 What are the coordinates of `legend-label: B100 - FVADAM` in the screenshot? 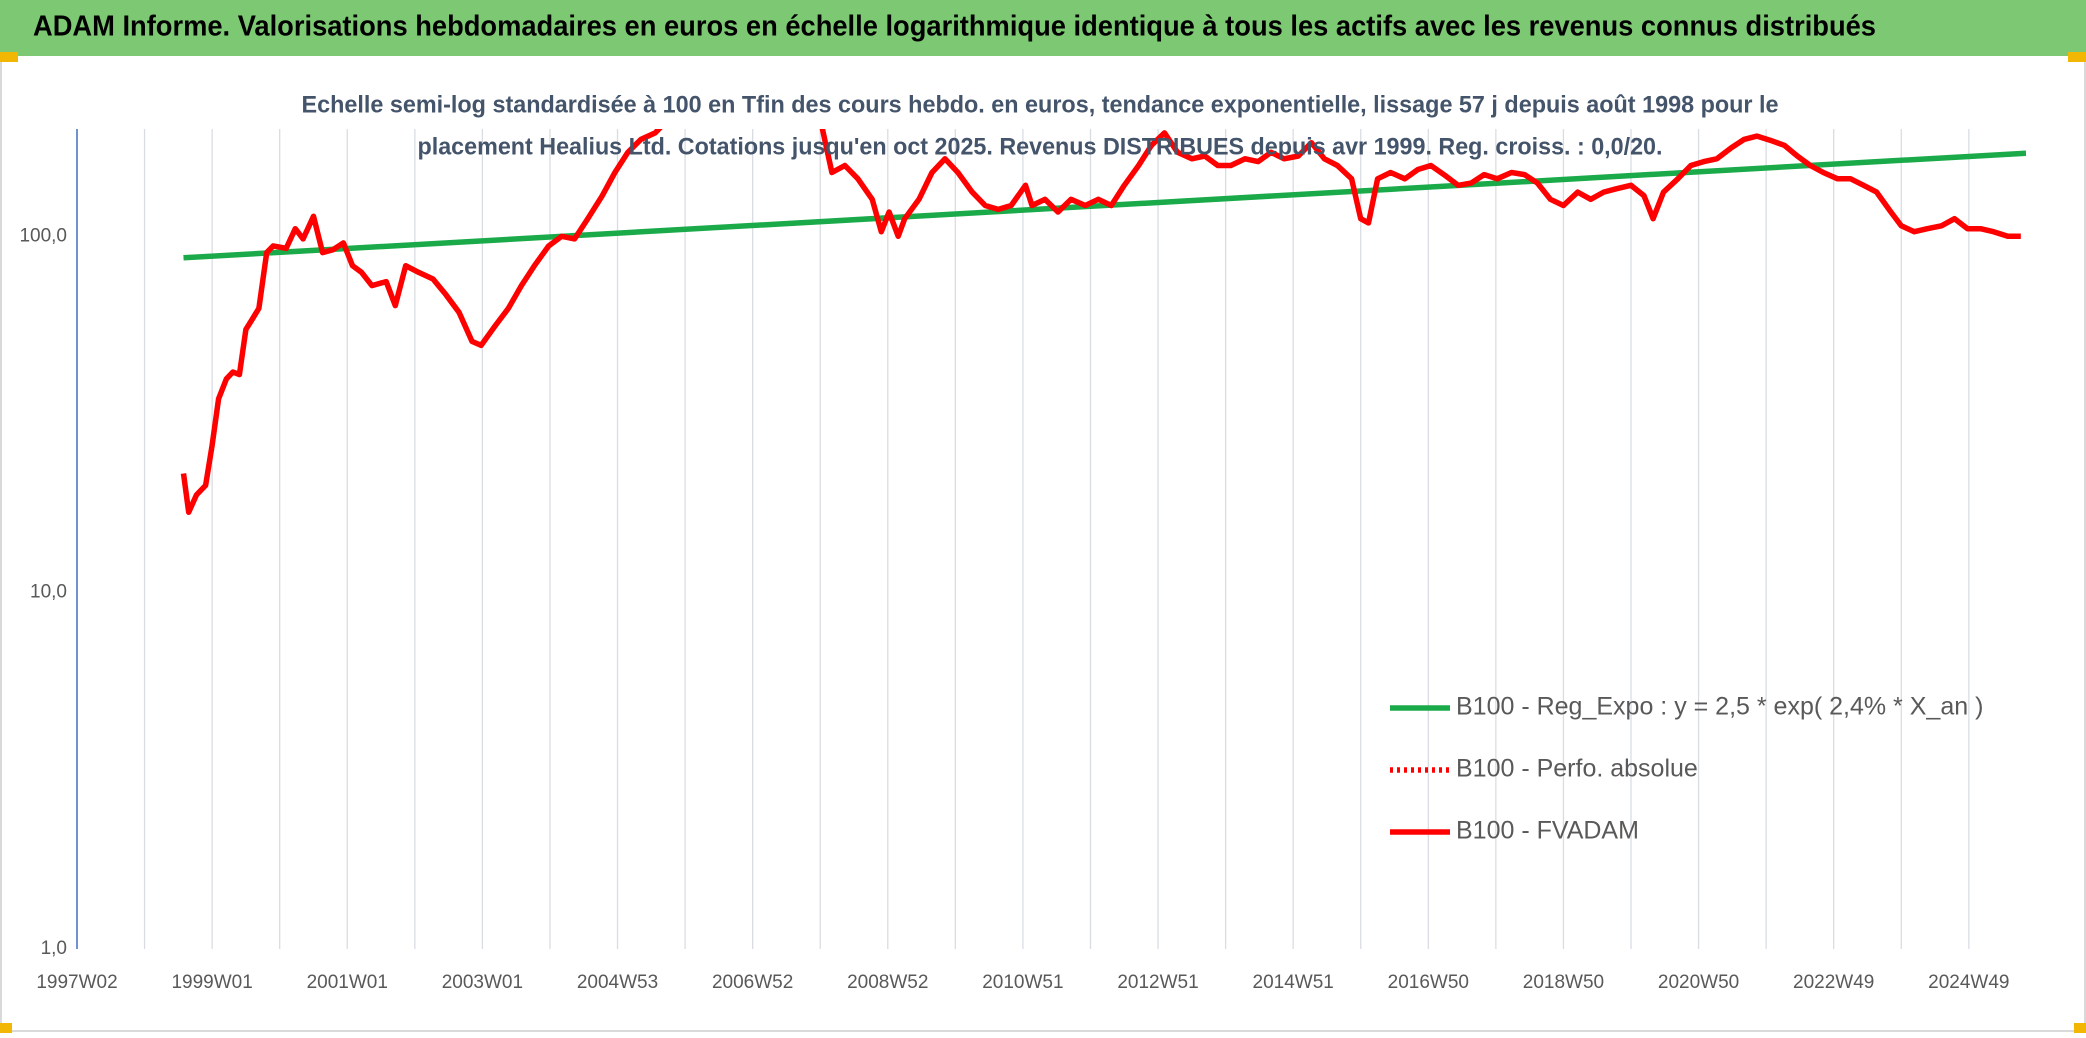 It's located at (1547, 831).